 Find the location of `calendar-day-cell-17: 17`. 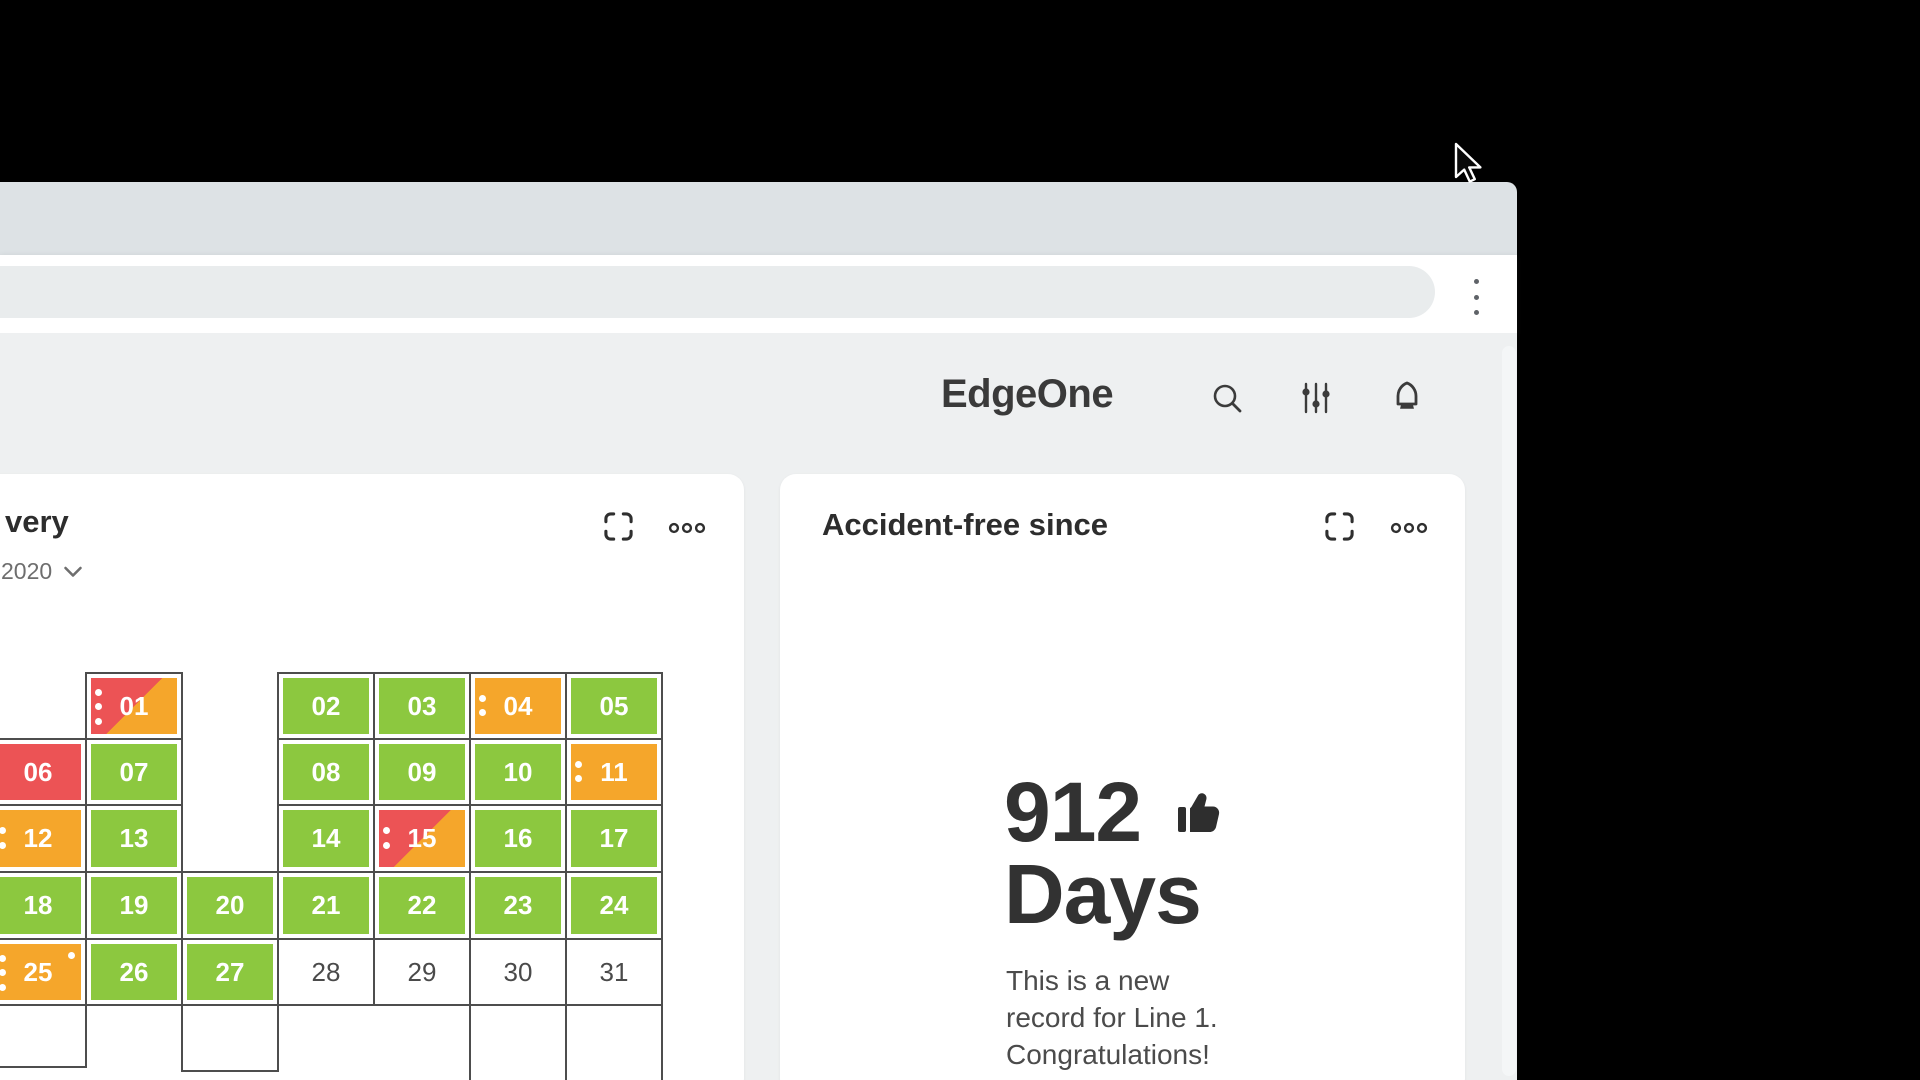

calendar-day-cell-17: 17 is located at coordinates (614, 838).